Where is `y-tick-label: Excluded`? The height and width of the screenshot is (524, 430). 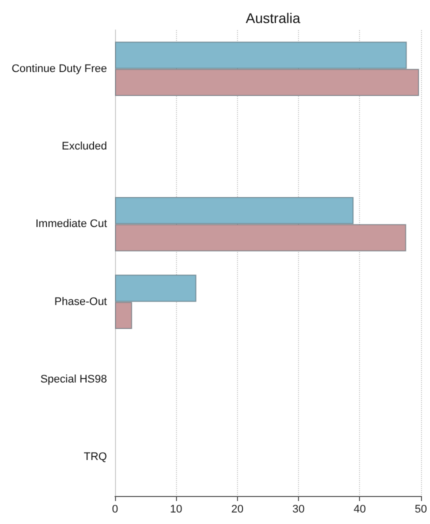 y-tick-label: Excluded is located at coordinates (84, 146).